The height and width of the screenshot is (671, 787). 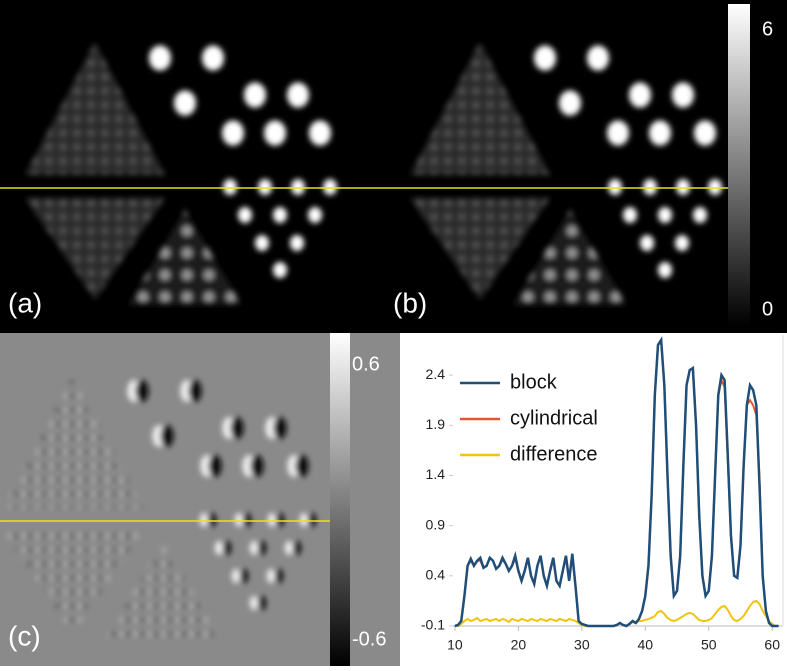 I want to click on x-tick-label: 60, so click(x=772, y=645).